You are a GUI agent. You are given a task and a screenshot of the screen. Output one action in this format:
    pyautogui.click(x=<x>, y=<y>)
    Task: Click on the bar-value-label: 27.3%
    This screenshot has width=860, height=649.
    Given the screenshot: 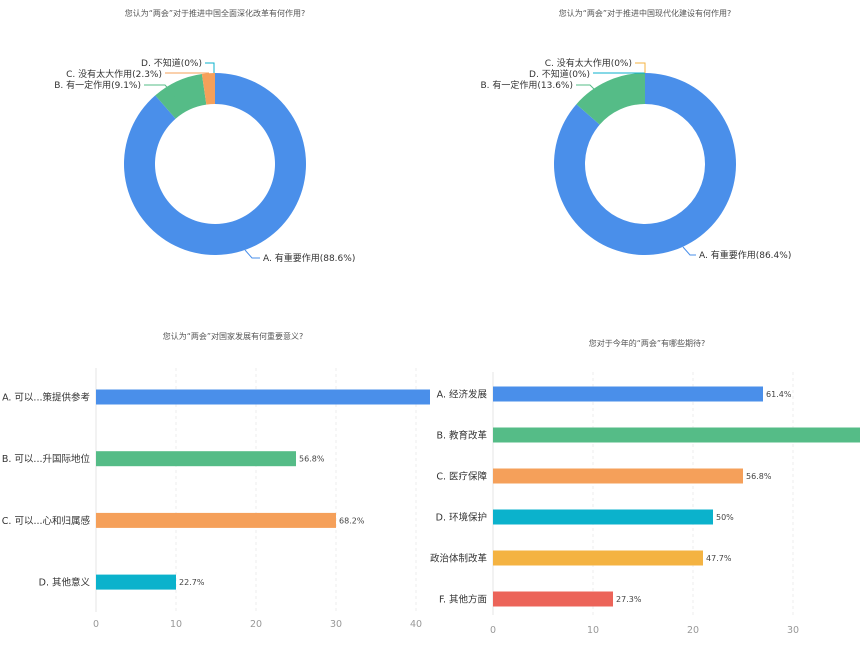 What is the action you would take?
    pyautogui.click(x=629, y=599)
    